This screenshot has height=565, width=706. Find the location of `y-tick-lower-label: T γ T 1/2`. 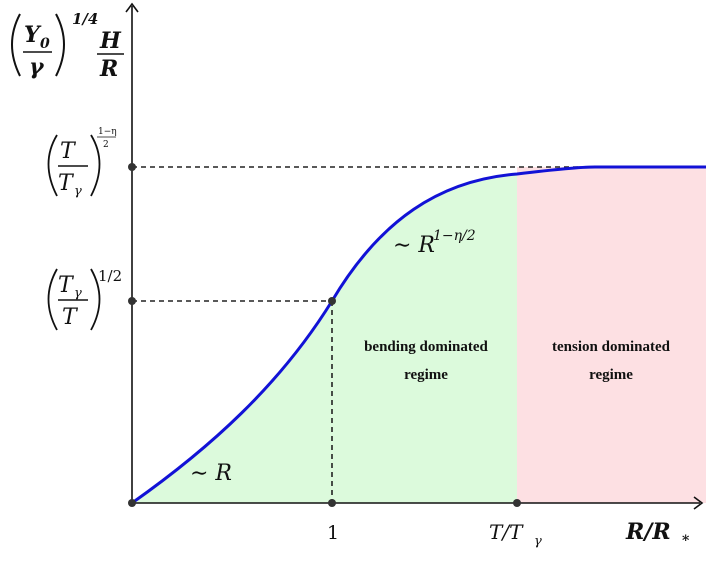

y-tick-lower-label: T γ T 1/2 is located at coordinates (84, 299).